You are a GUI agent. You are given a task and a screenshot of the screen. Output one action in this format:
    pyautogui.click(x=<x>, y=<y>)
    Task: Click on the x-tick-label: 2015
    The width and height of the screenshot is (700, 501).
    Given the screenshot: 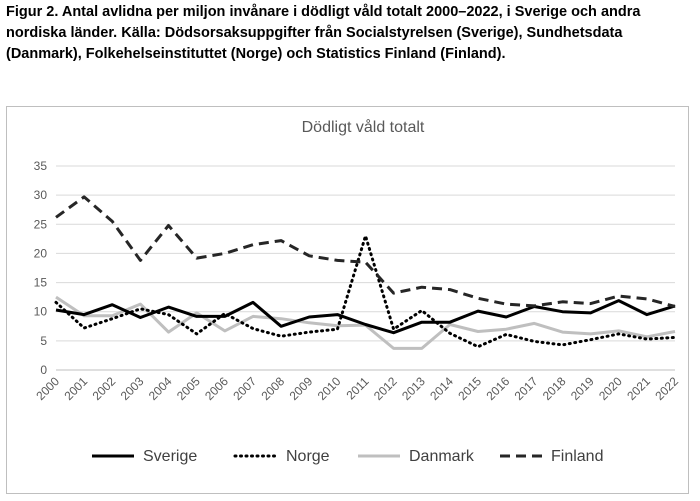 What is the action you would take?
    pyautogui.click(x=469, y=388)
    